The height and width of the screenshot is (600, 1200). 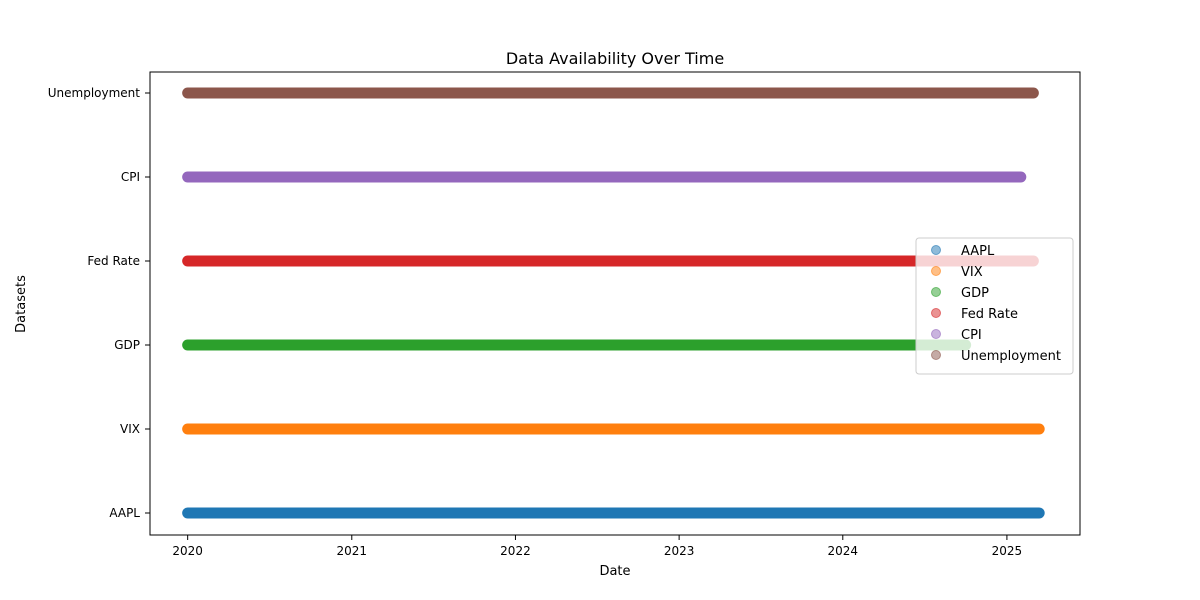 What do you see at coordinates (975, 293) in the screenshot?
I see `legend-label: GDP` at bounding box center [975, 293].